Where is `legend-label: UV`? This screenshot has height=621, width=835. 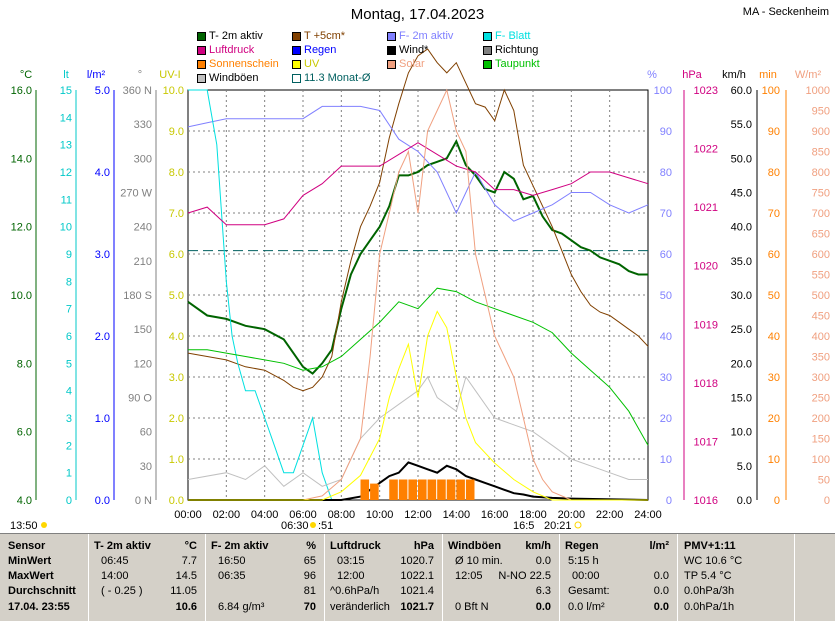
legend-label: UV is located at coordinates (312, 64).